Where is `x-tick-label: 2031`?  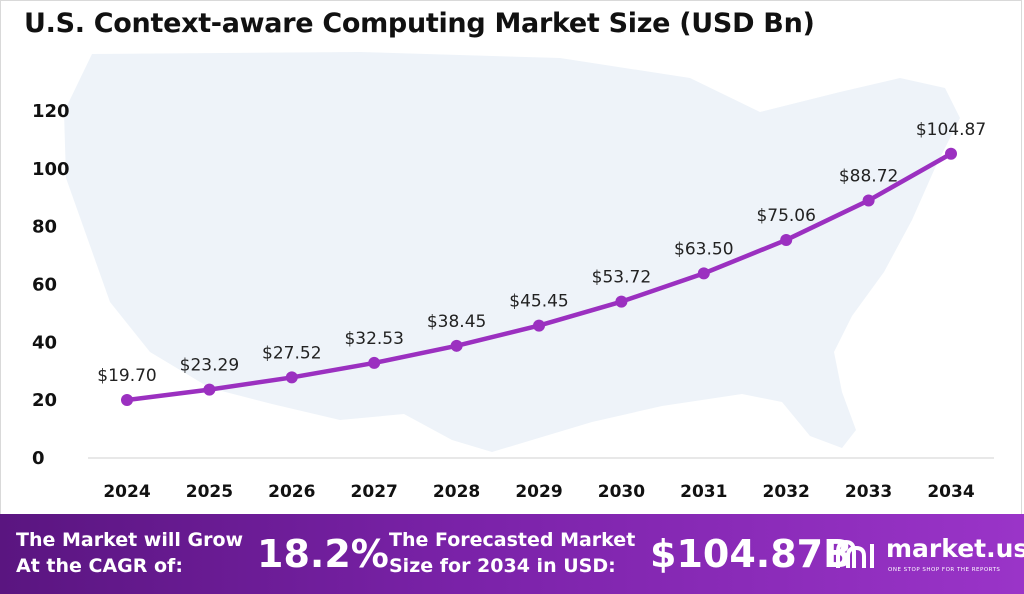 x-tick-label: 2031 is located at coordinates (703, 492).